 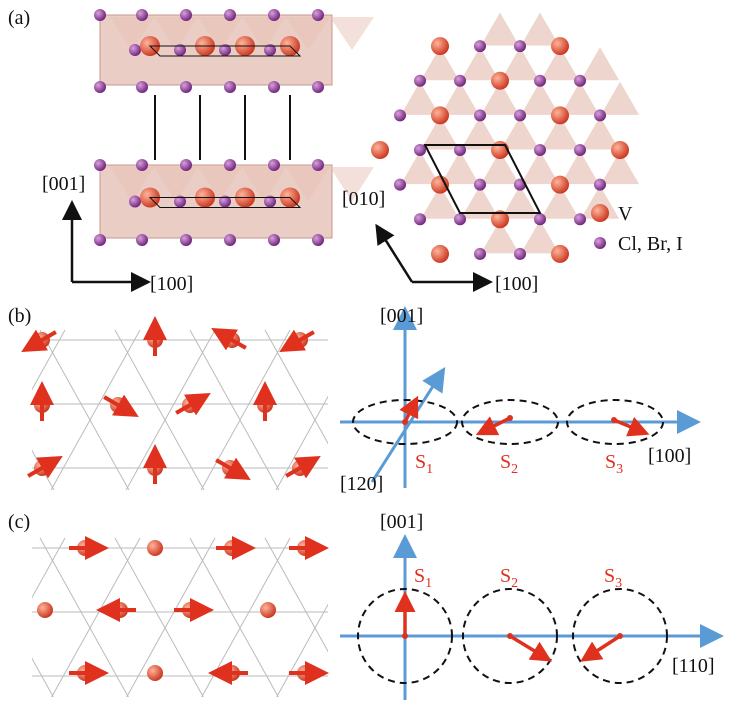 I want to click on panel-label: (a), so click(x=19, y=18).